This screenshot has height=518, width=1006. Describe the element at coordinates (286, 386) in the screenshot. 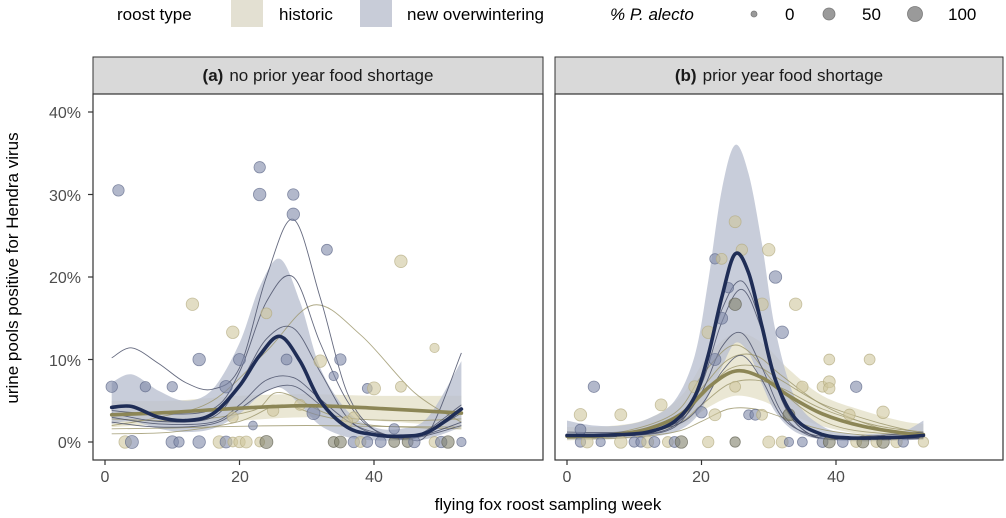

I see `panel-a-new-mean-line` at that location.